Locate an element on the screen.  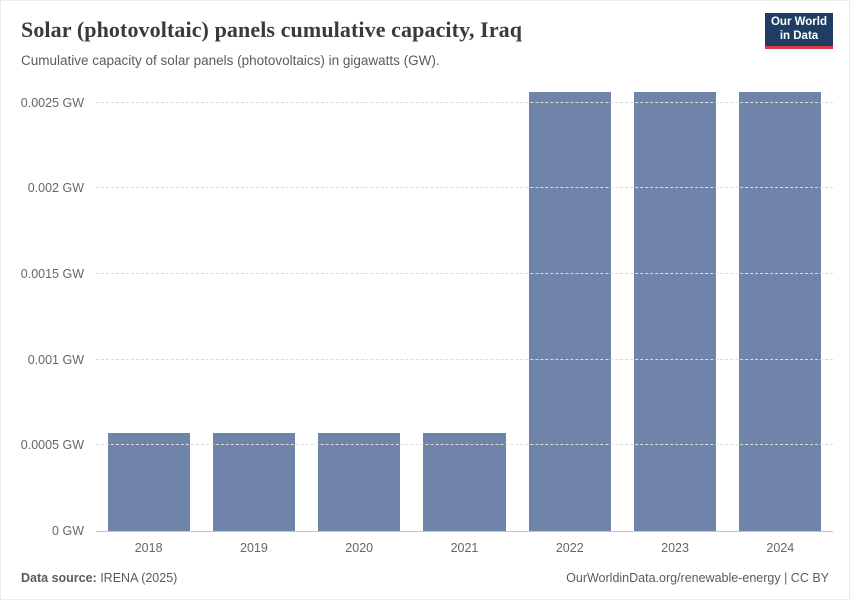
footer-source-value: IRENA (2025) is located at coordinates (137, 578).